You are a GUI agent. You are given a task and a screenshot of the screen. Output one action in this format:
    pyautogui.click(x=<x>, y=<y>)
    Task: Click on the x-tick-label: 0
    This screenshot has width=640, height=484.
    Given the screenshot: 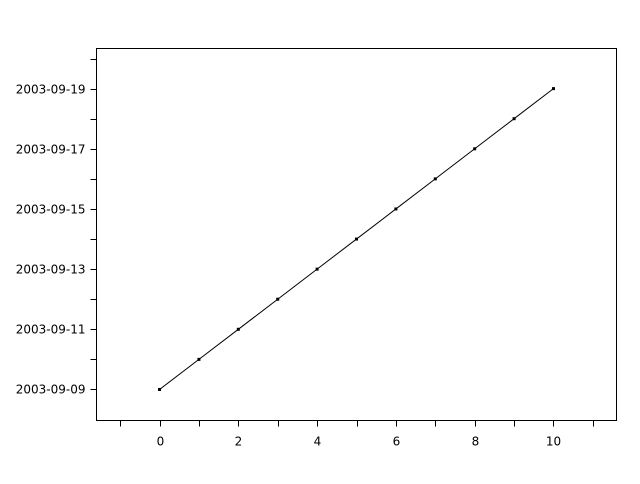 What is the action you would take?
    pyautogui.click(x=161, y=442)
    